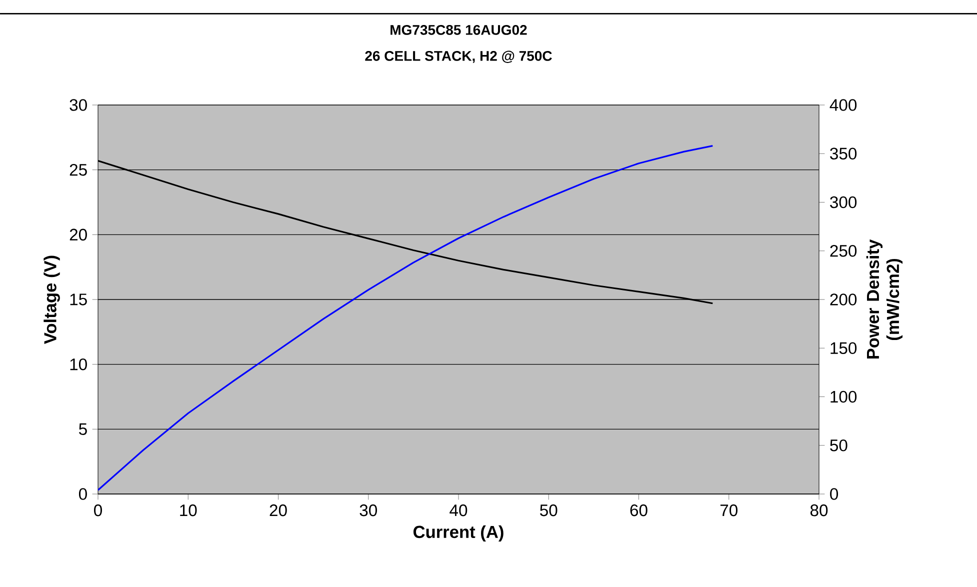 The height and width of the screenshot is (587, 977). I want to click on y2-tick-label: 150, so click(843, 348).